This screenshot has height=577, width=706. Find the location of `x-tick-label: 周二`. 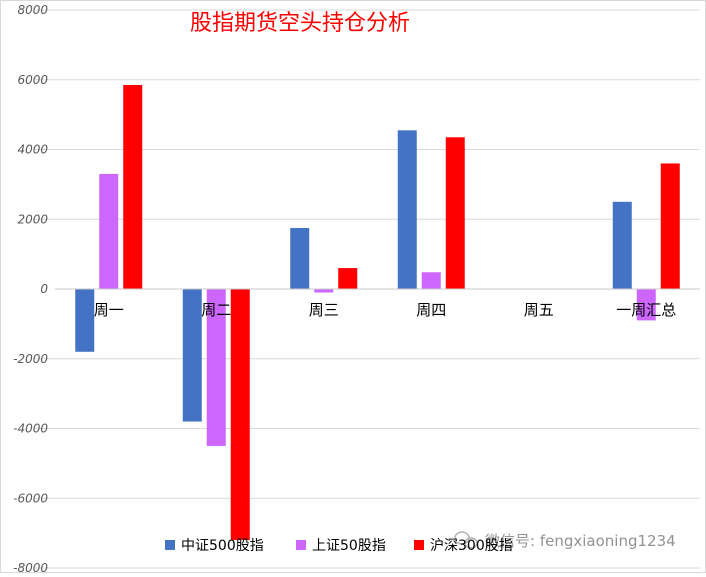

x-tick-label: 周二 is located at coordinates (216, 310).